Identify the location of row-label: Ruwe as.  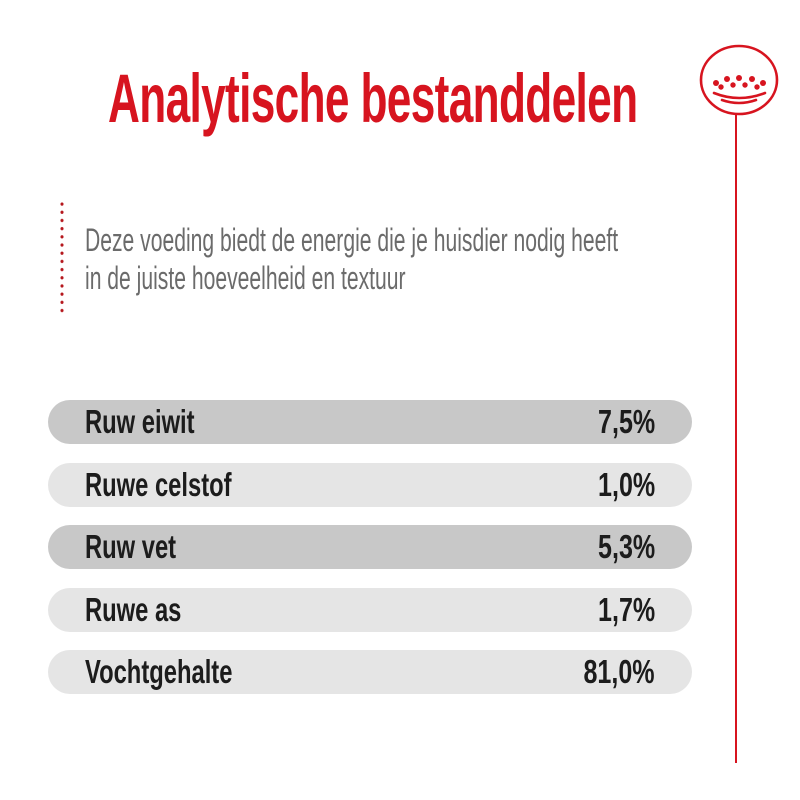
(133, 609).